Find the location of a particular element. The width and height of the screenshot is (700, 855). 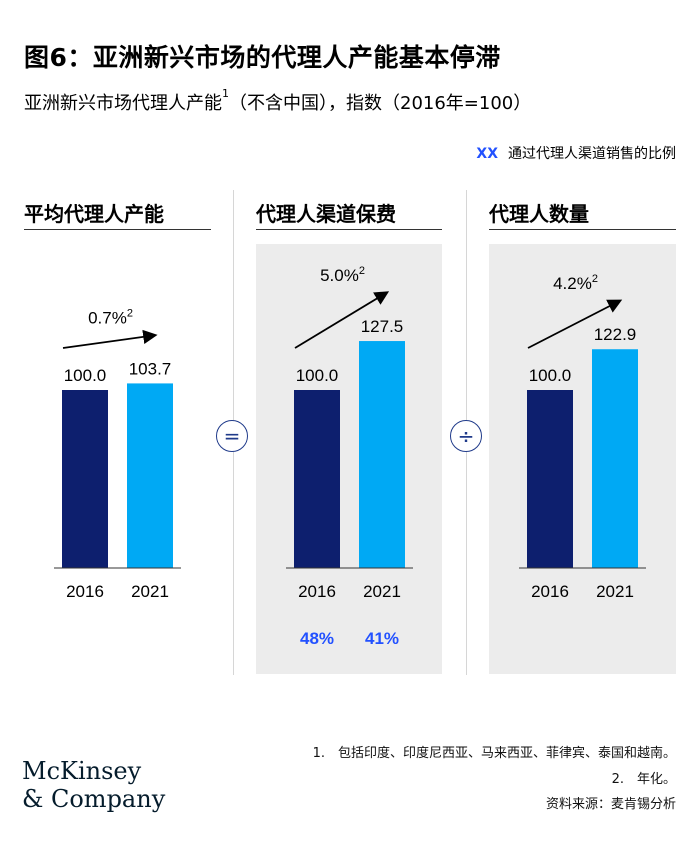

panel-2-value-label-2021: 127.5 is located at coordinates (382, 326).